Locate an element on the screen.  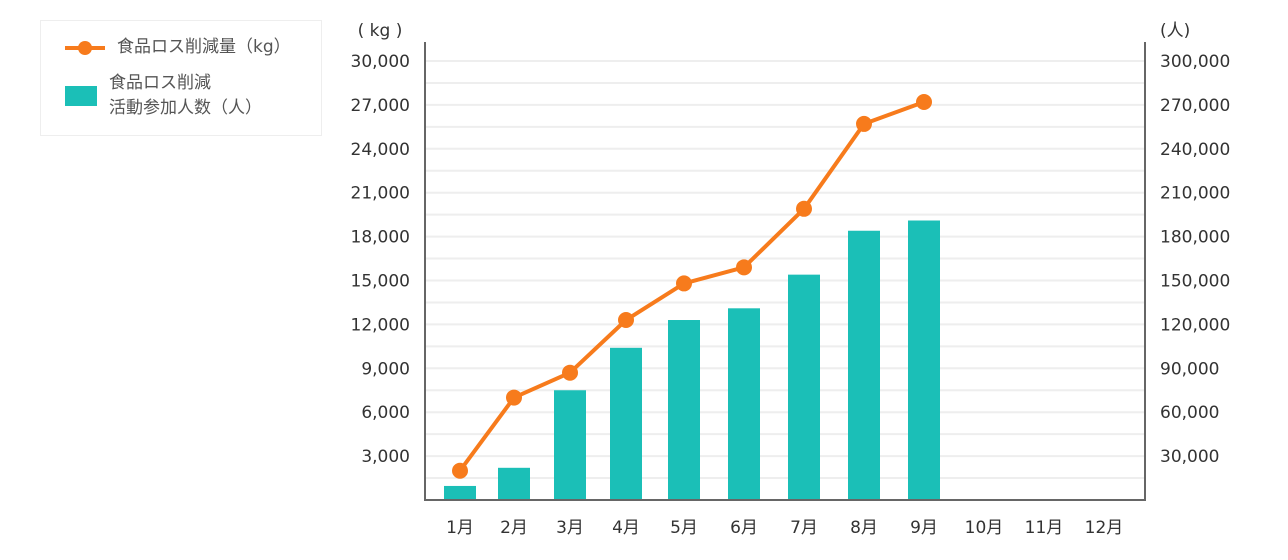
left-axis-unit: ( kg ) is located at coordinates (380, 31).